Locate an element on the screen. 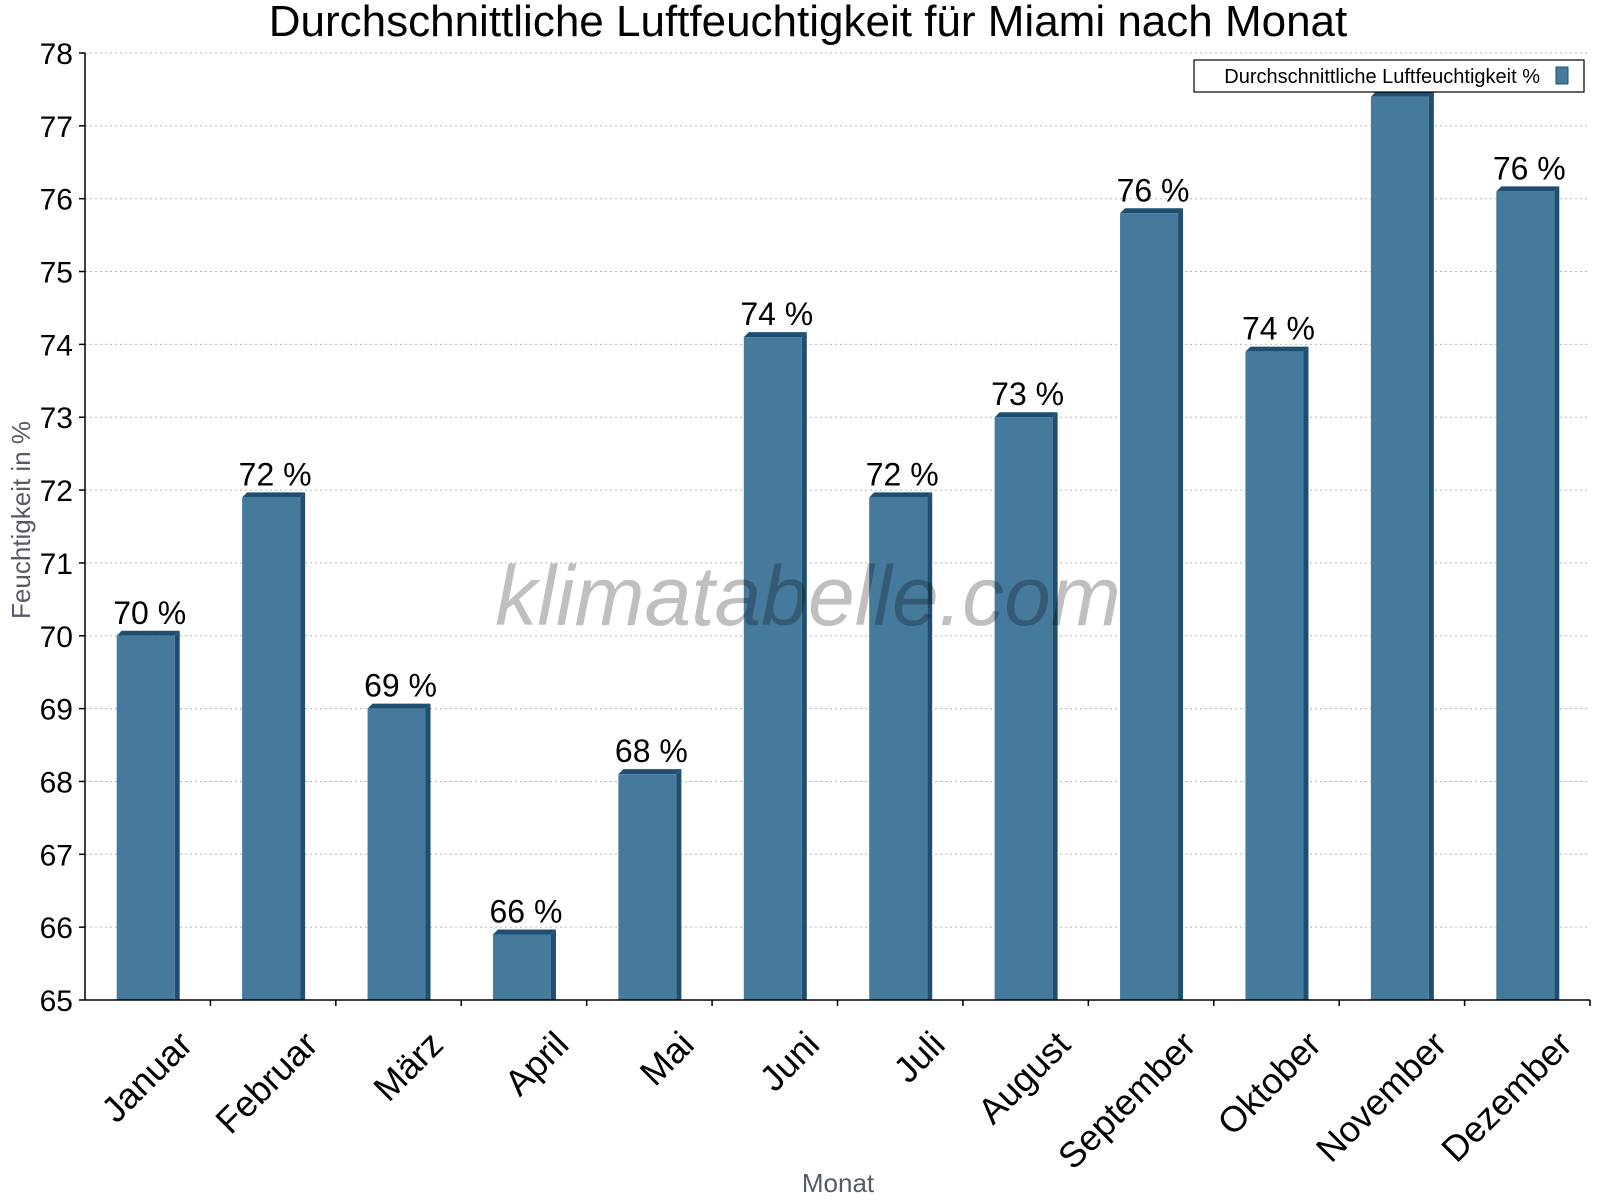 The width and height of the screenshot is (1600, 1200). data-label: 68 % is located at coordinates (651, 751).